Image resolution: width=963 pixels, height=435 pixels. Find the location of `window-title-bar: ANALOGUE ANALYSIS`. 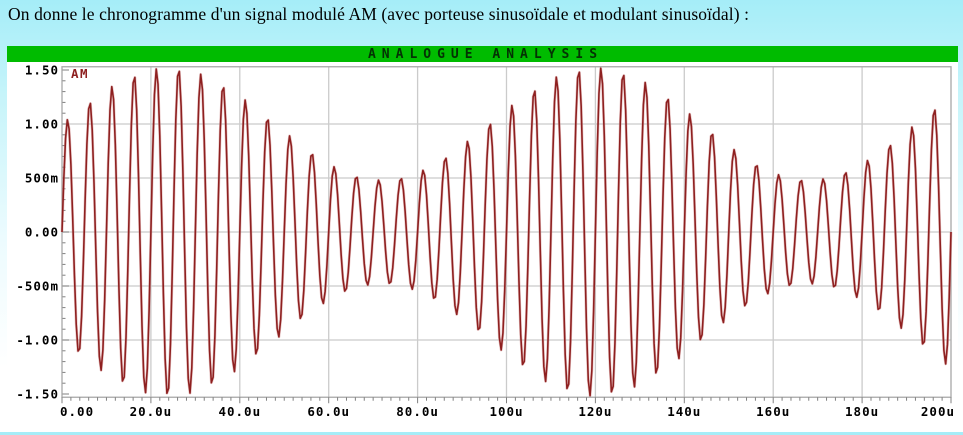

window-title-bar: ANALOGUE ANALYSIS is located at coordinates (482, 54).